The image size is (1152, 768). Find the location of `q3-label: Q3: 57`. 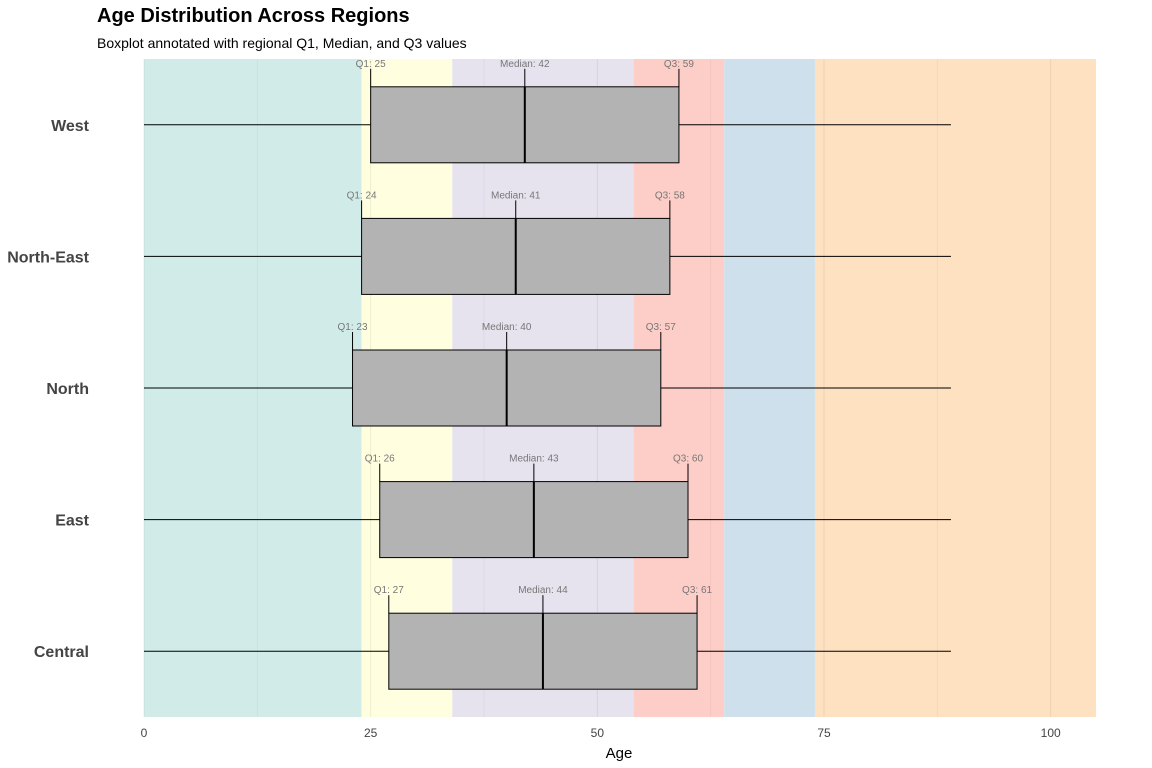

q3-label: Q3: 57 is located at coordinates (661, 327).